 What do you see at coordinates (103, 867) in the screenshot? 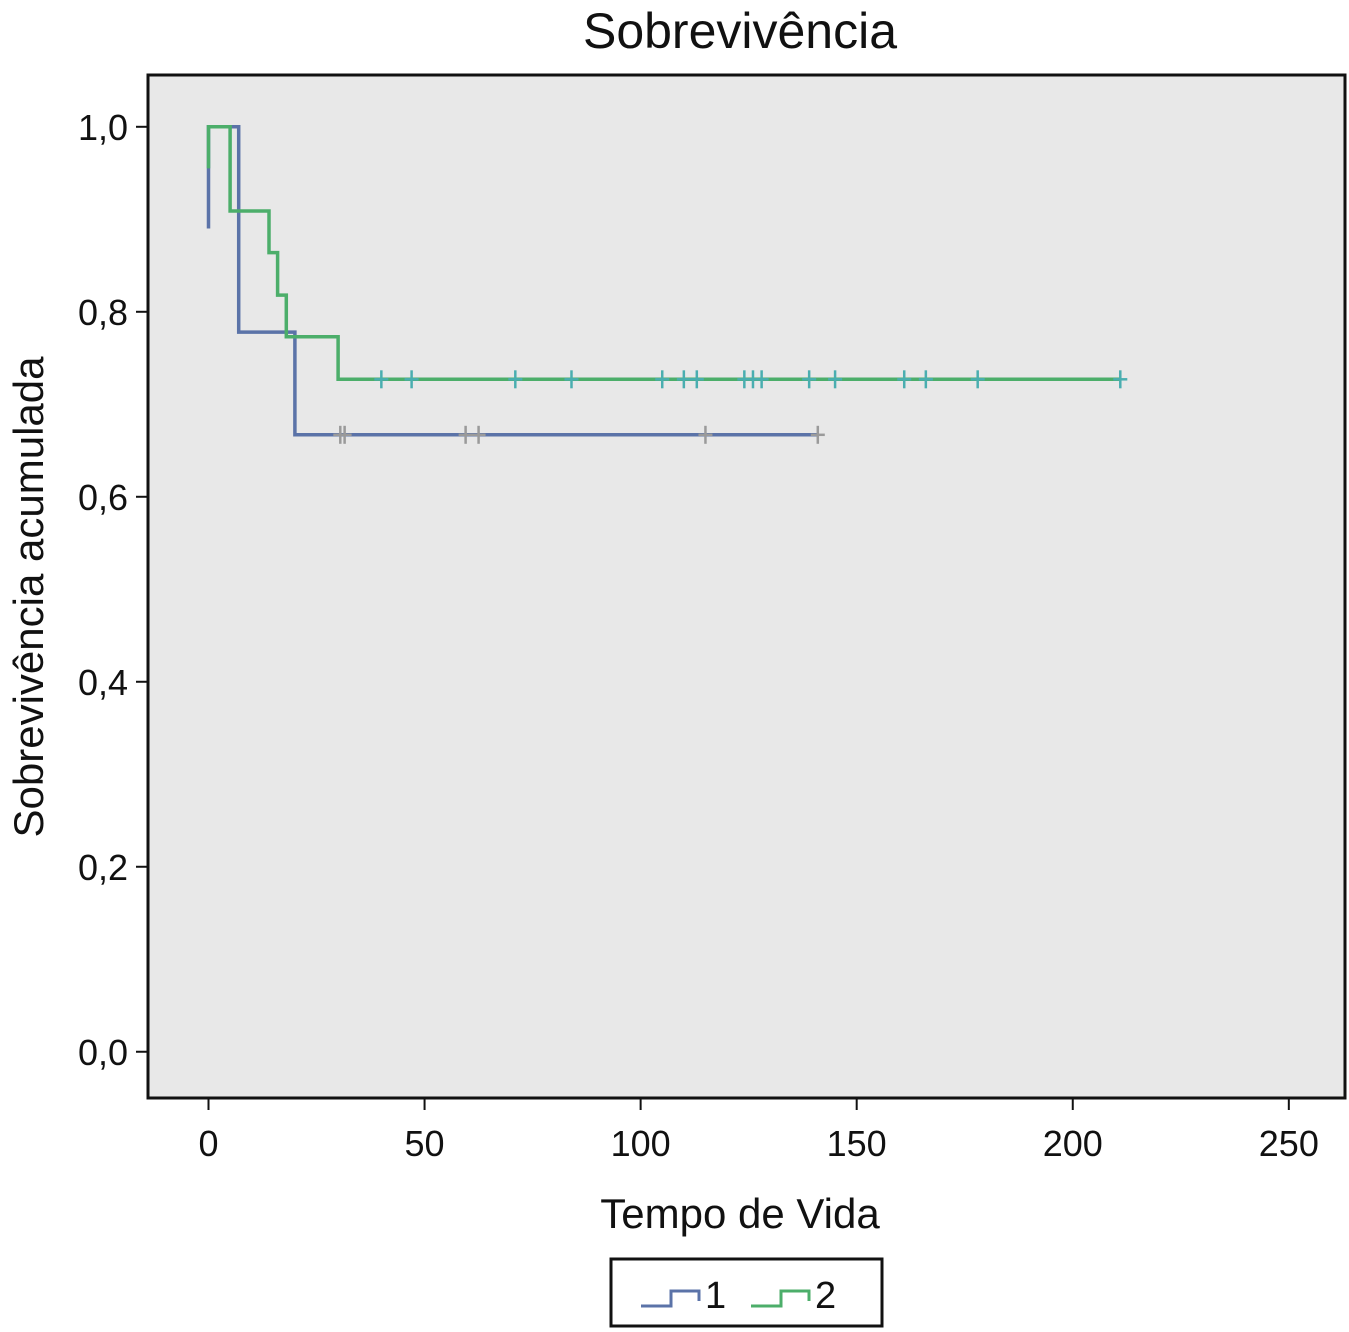
I see `y-tick-label: 0,2` at bounding box center [103, 867].